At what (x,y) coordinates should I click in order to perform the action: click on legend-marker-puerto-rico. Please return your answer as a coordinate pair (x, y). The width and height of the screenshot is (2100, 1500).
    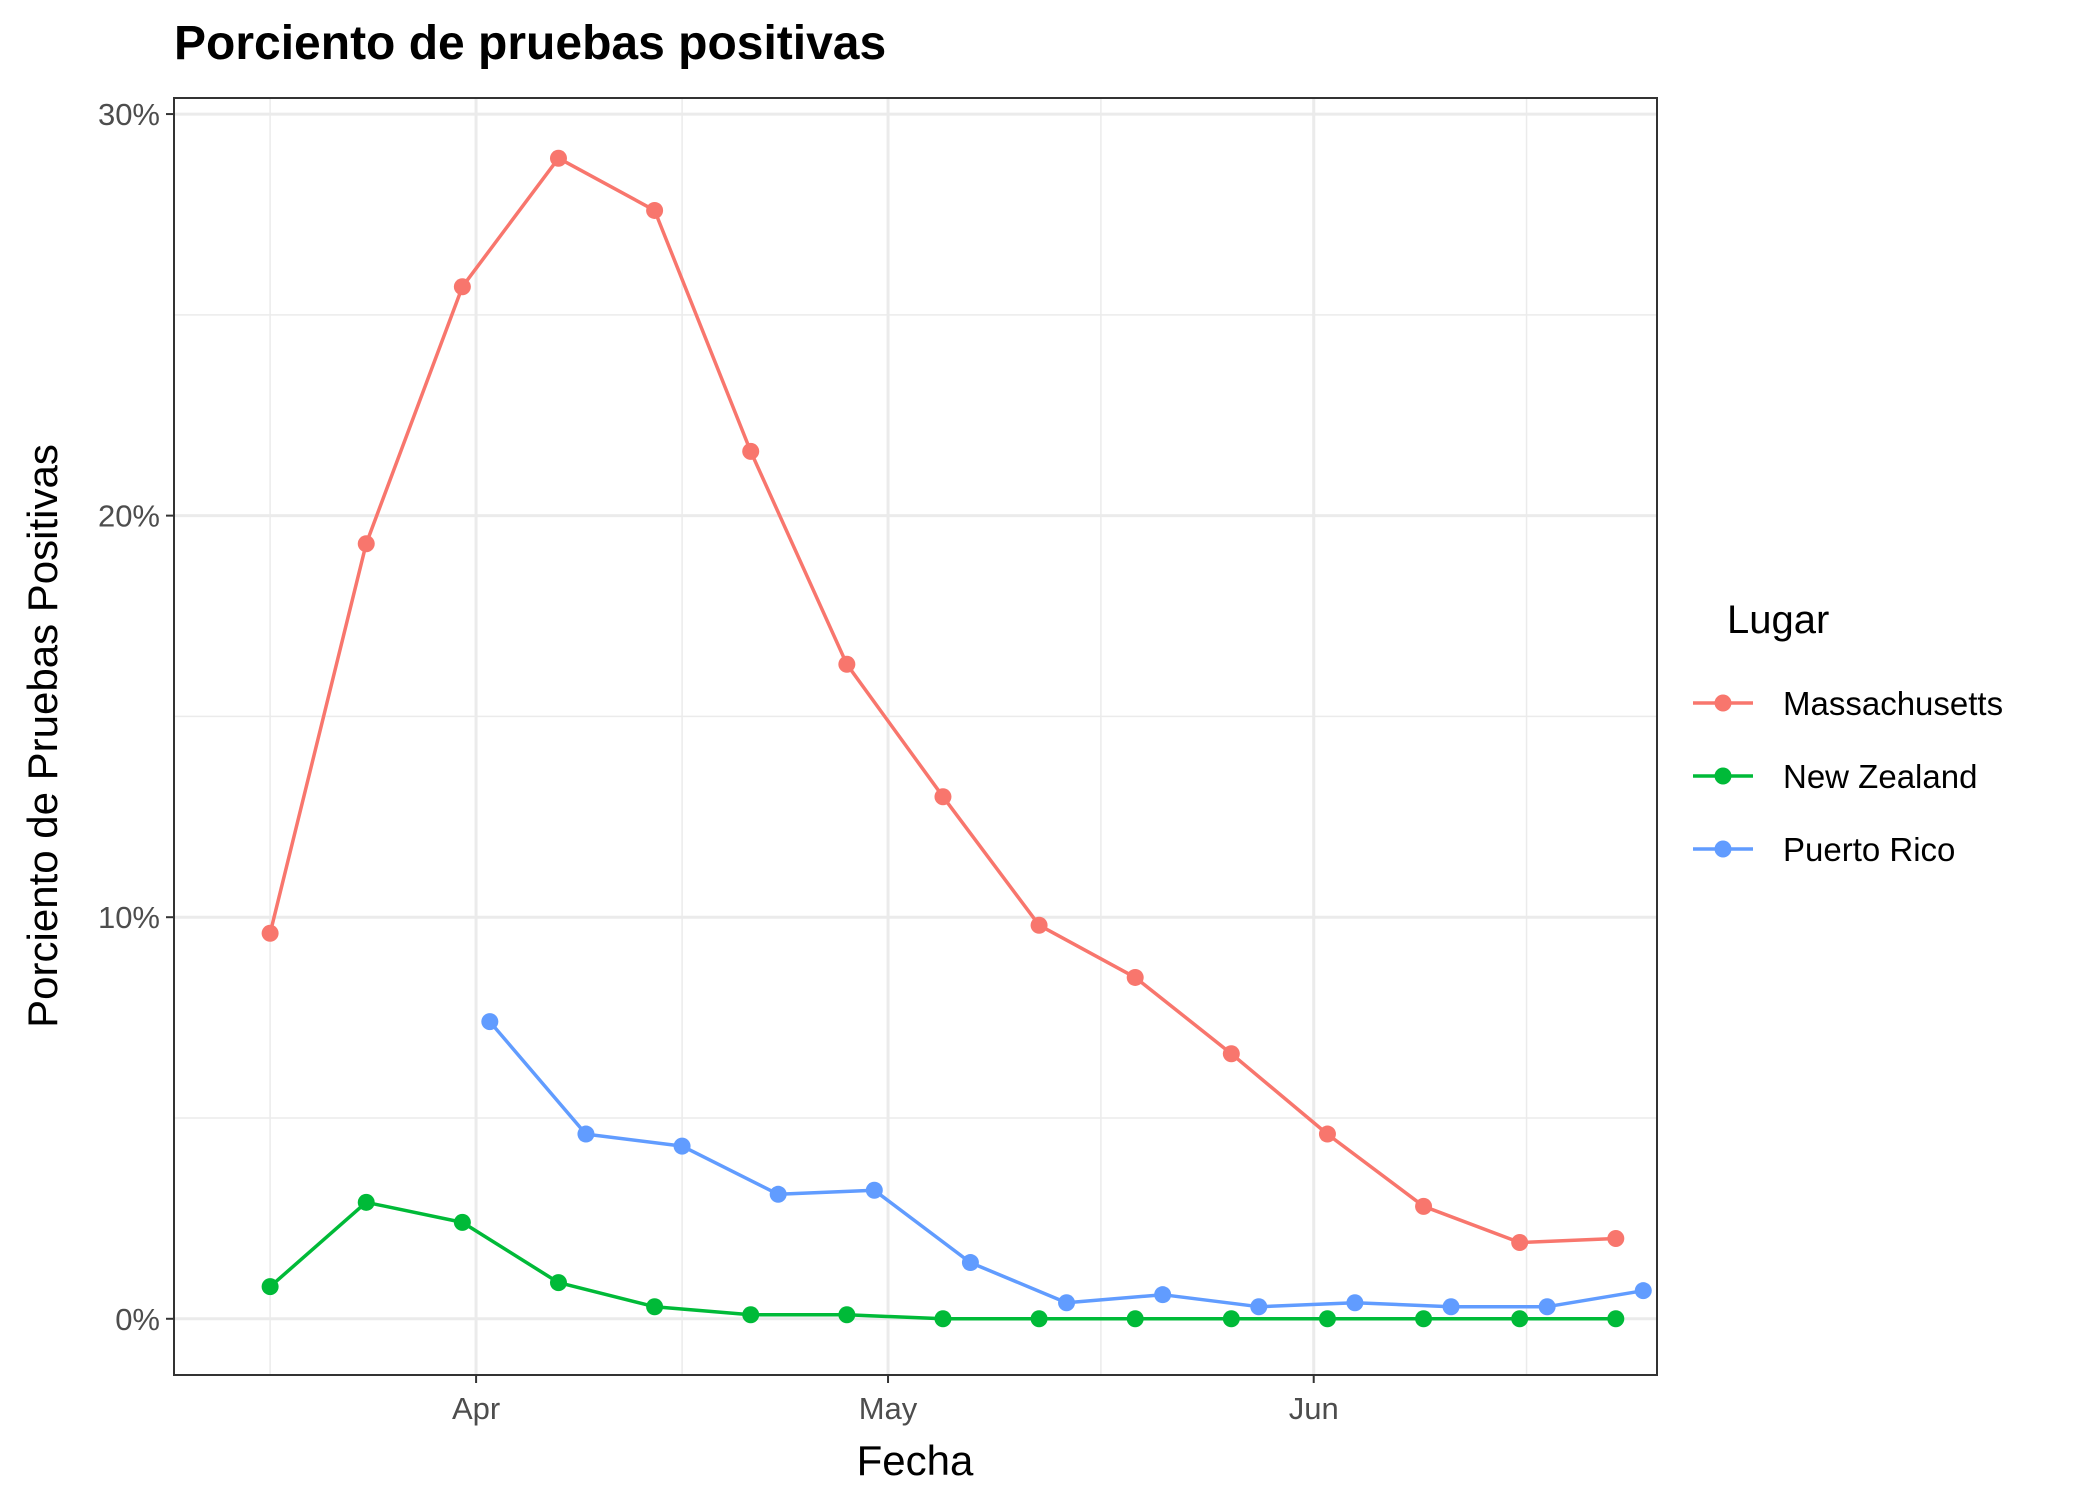
    Looking at the image, I should click on (1723, 849).